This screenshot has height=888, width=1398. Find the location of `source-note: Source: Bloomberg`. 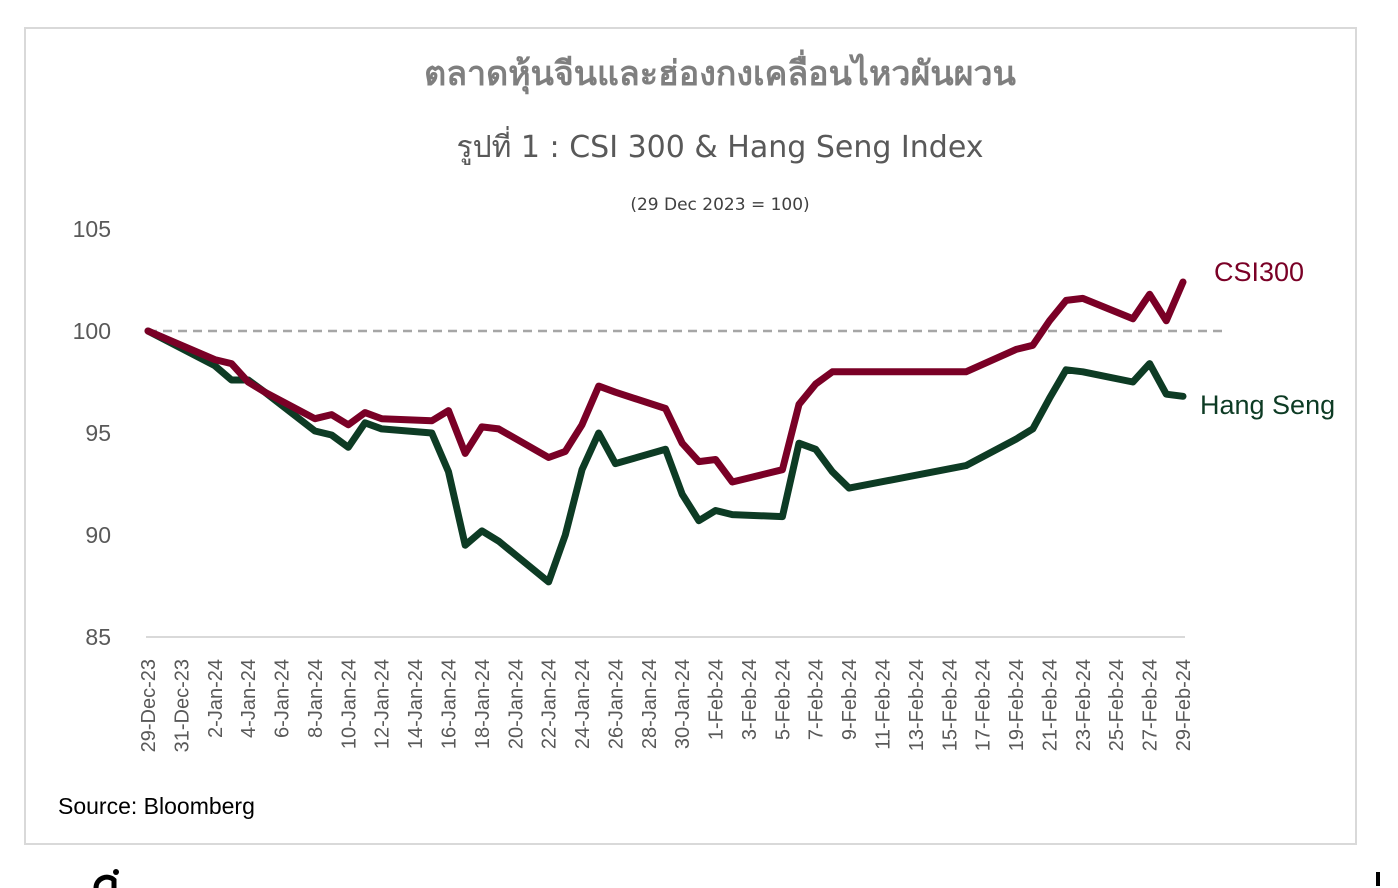

source-note: Source: Bloomberg is located at coordinates (156, 806).